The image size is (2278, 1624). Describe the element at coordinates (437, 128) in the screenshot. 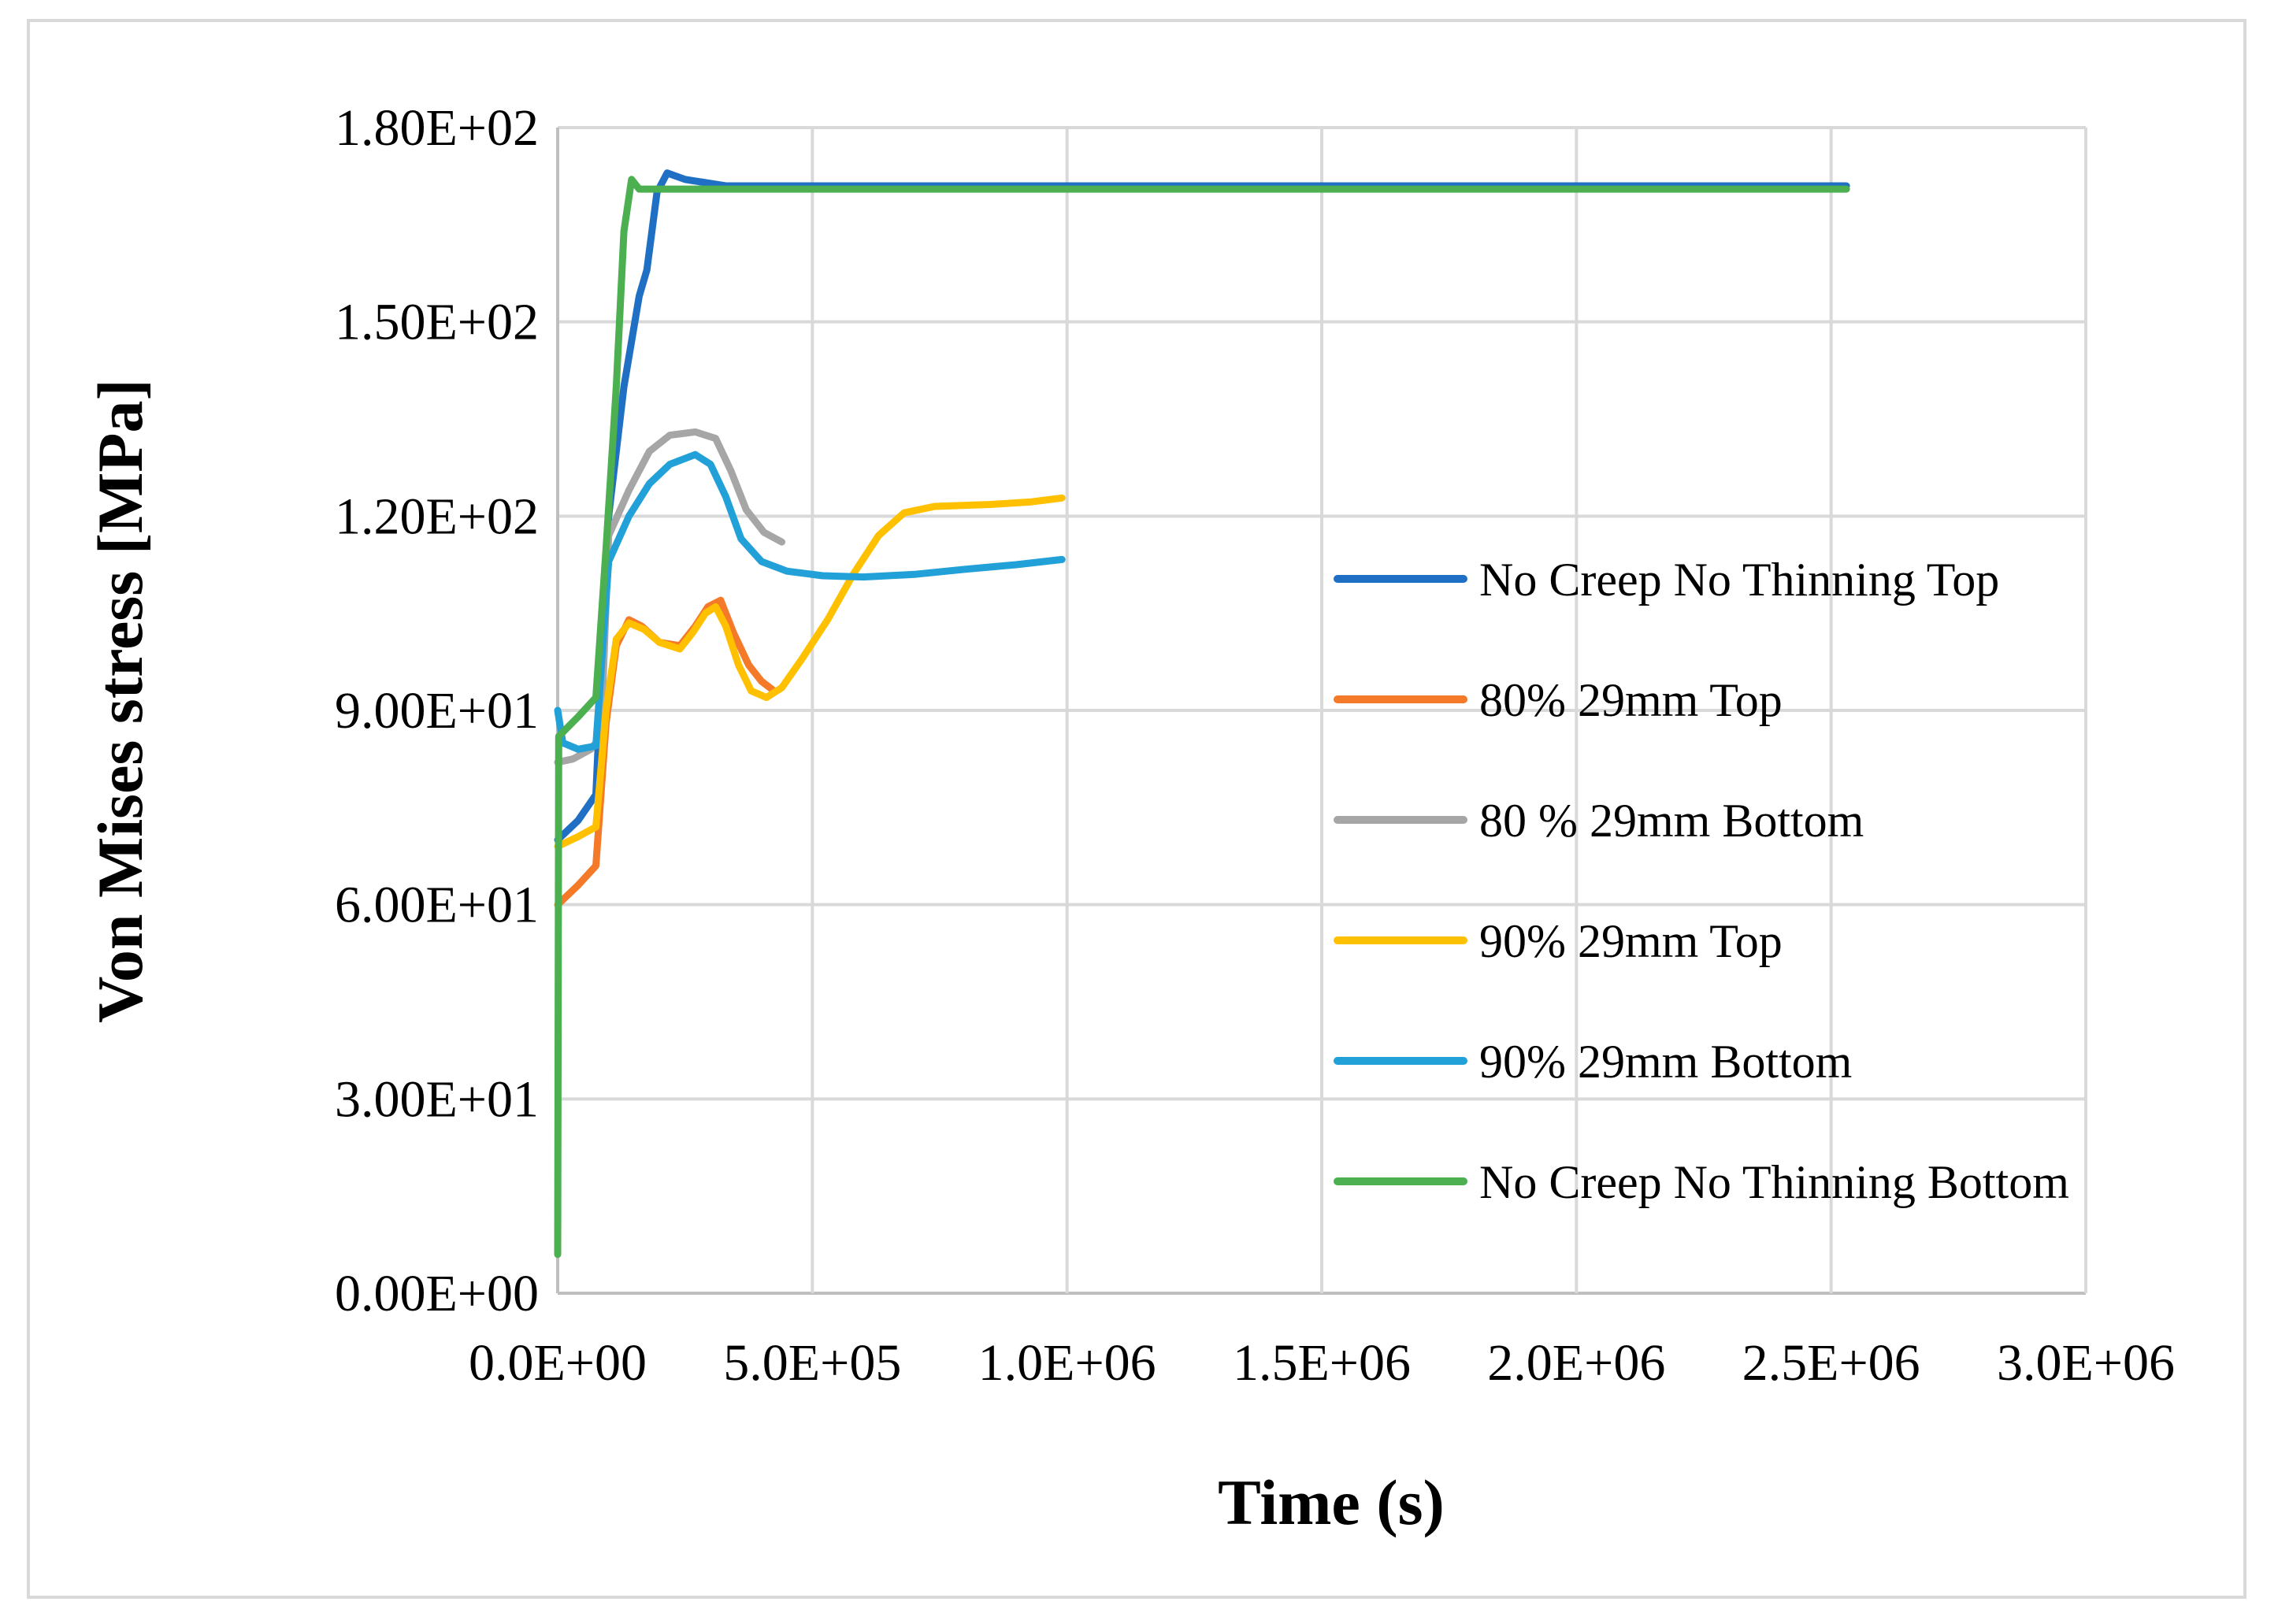

I see `y-tick-label: 1.80E+02` at that location.